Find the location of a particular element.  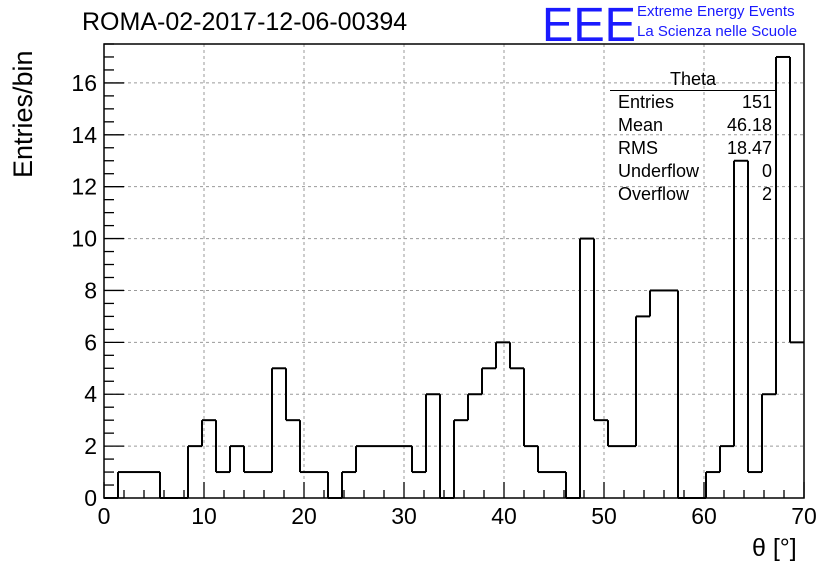

y-tick-label: 8 is located at coordinates (90, 290).